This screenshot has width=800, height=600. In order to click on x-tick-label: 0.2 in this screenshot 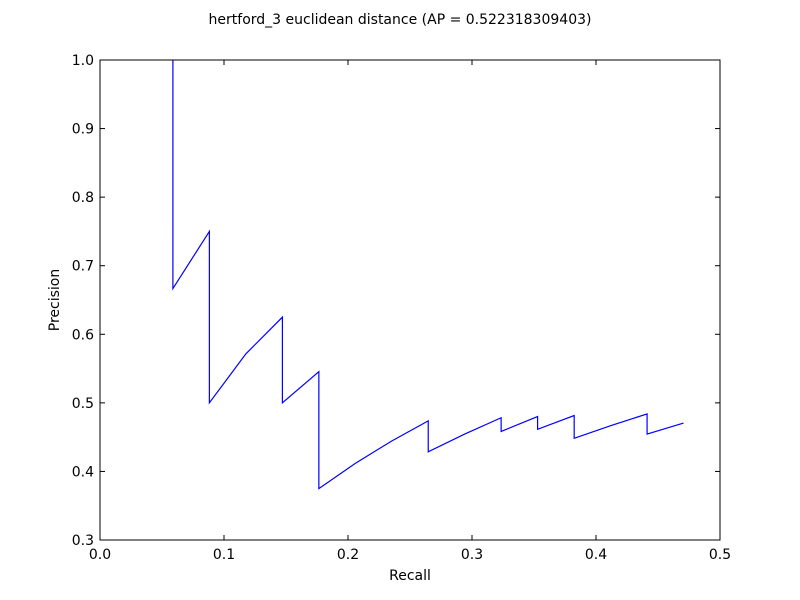, I will do `click(348, 555)`.